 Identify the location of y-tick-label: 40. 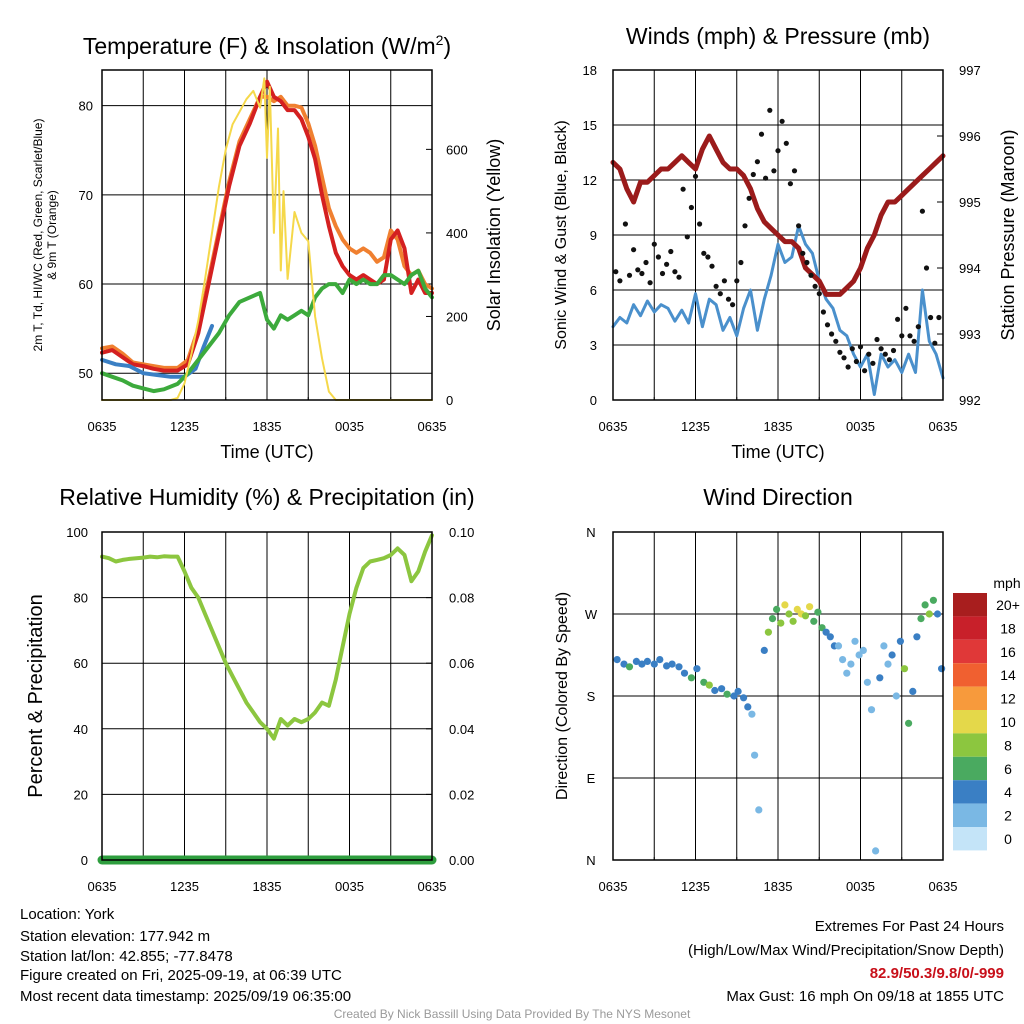
(81, 729).